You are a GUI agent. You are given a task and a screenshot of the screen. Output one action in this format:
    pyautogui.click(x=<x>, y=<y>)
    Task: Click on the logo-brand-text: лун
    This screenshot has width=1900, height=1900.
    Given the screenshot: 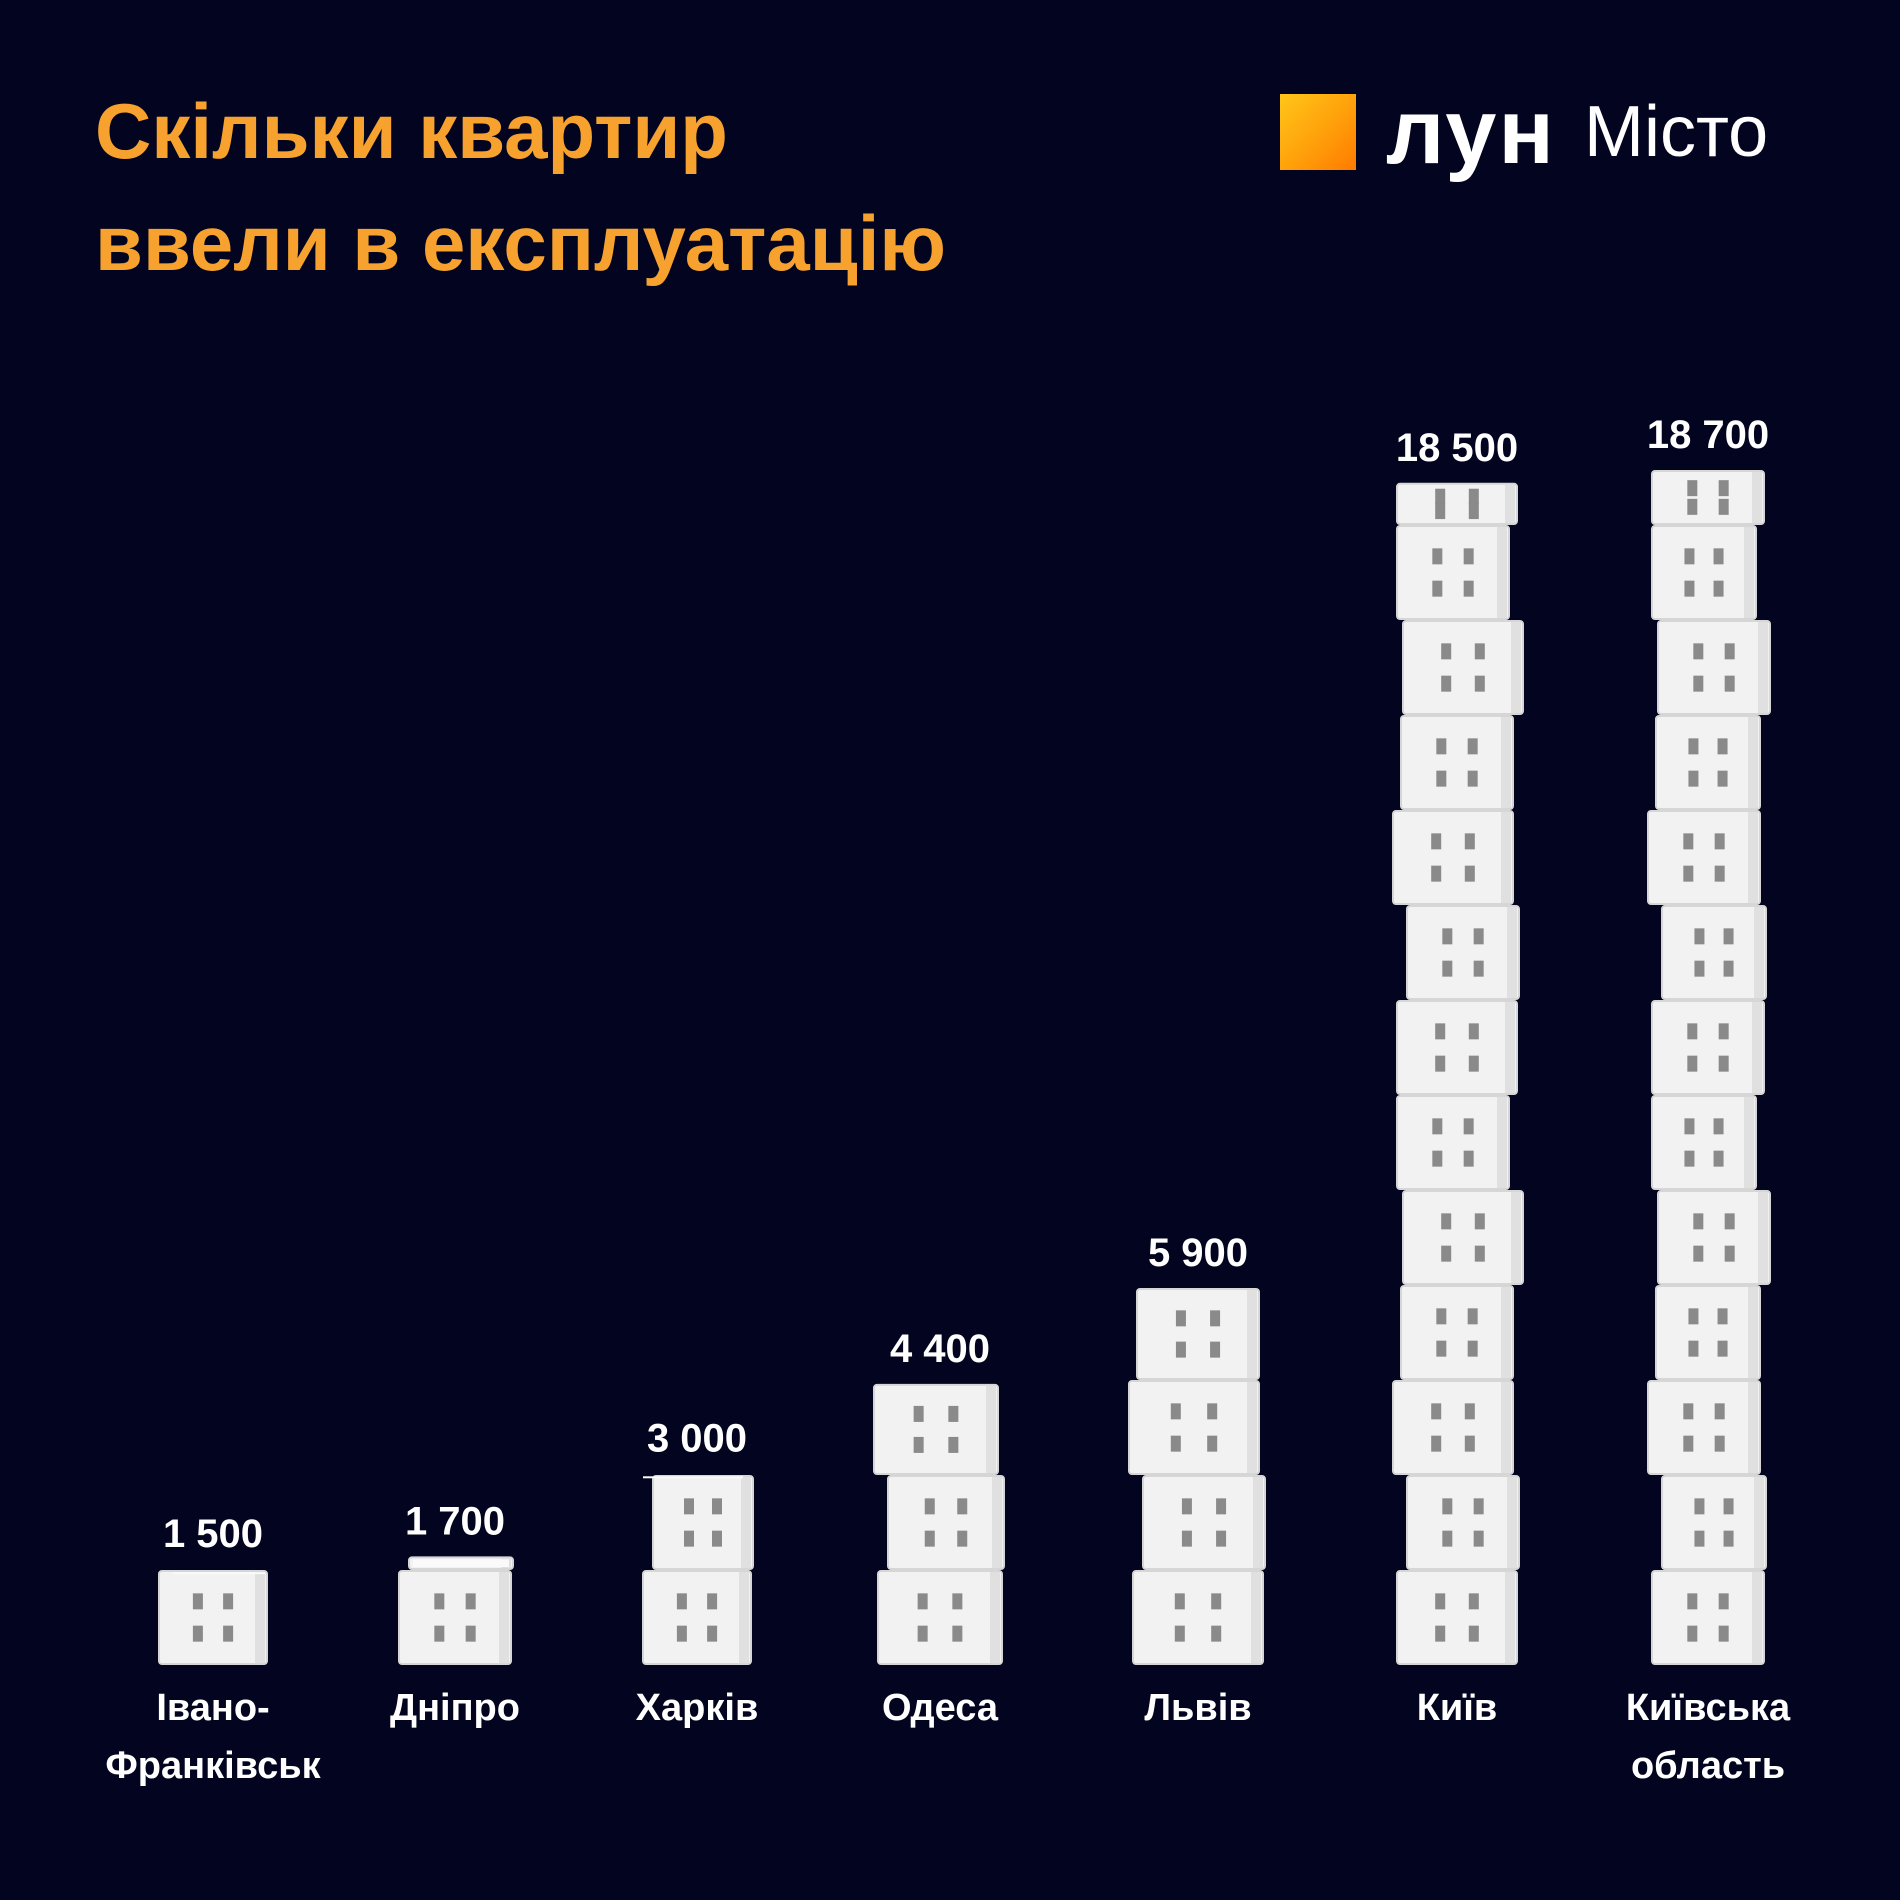 What is the action you would take?
    pyautogui.click(x=1471, y=132)
    